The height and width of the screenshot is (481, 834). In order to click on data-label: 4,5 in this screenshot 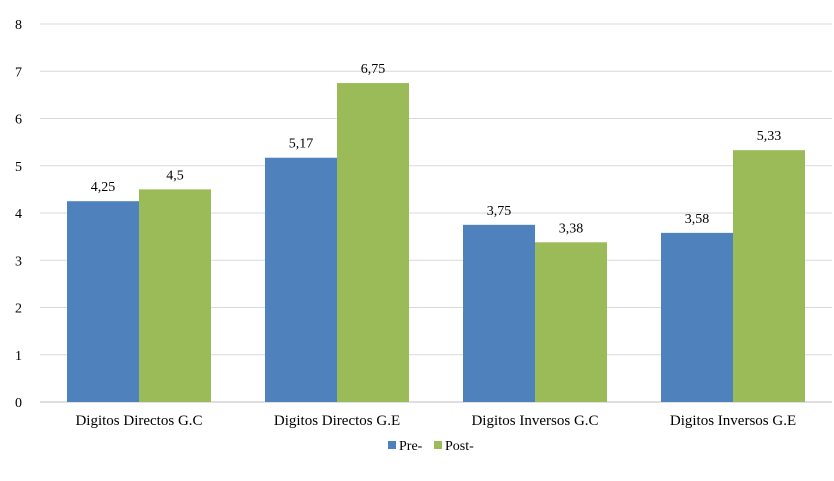, I will do `click(175, 175)`.